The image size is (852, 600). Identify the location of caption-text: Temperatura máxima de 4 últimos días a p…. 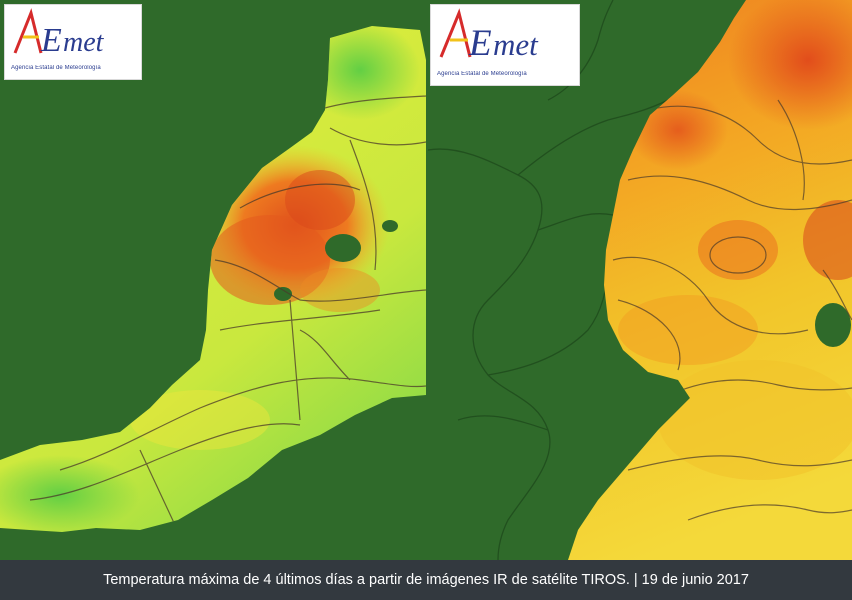
(426, 580).